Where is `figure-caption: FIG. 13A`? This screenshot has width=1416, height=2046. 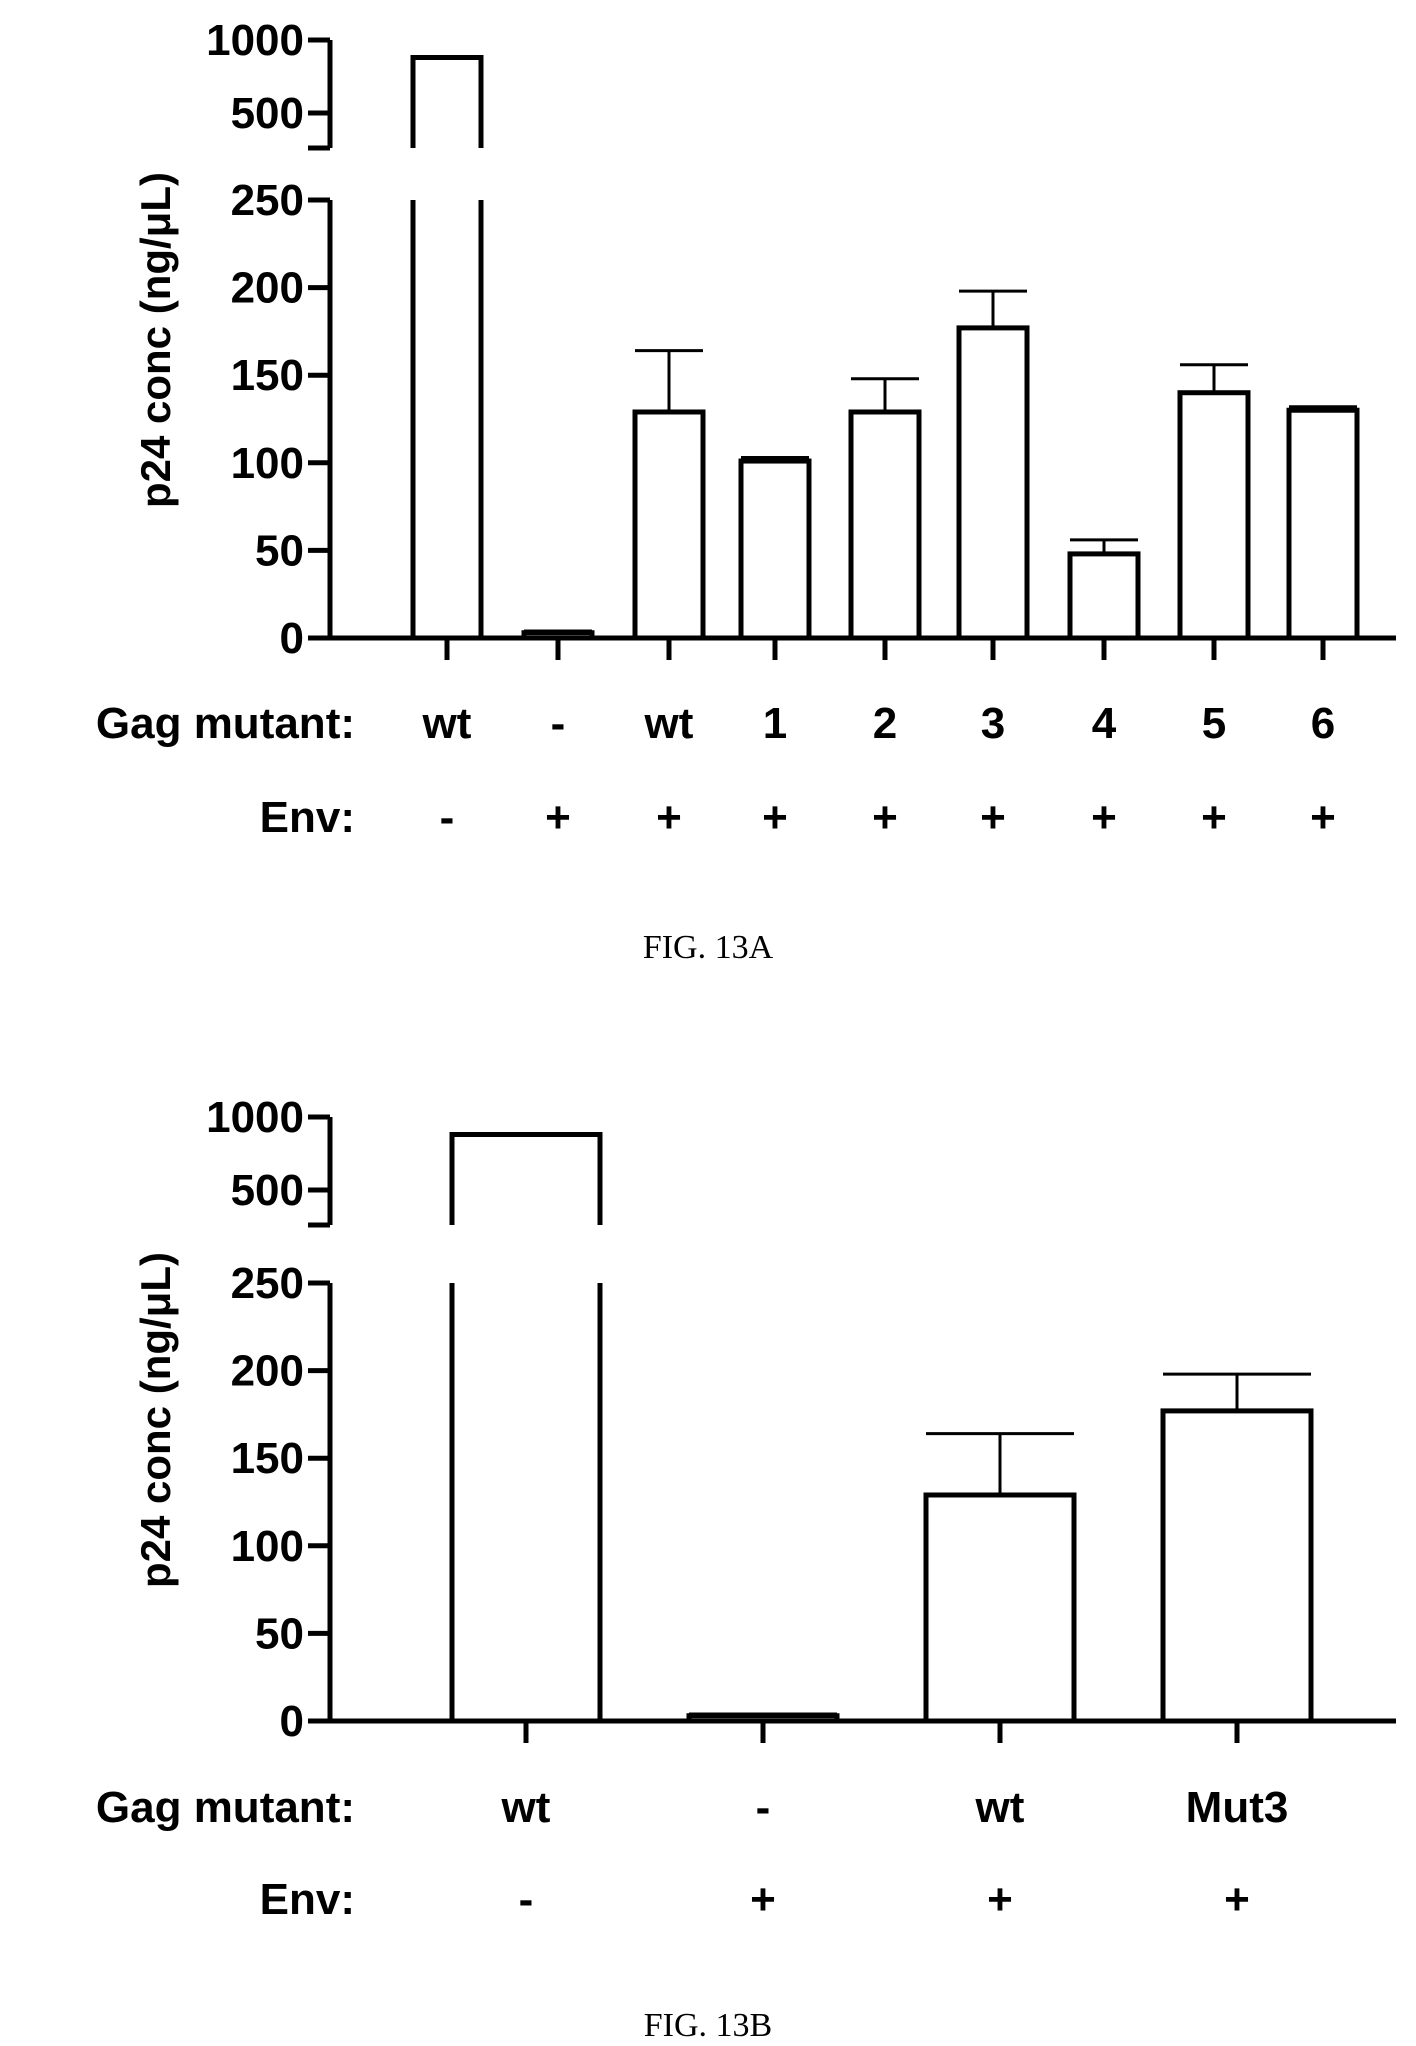
figure-caption: FIG. 13A is located at coordinates (708, 947).